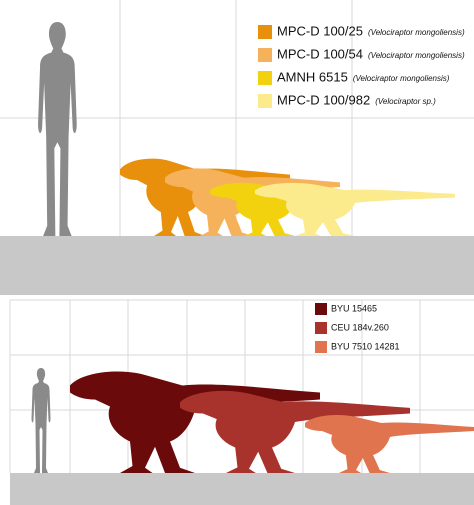 Image resolution: width=474 pixels, height=505 pixels. I want to click on legend-label: CEU 184v.260, so click(360, 327).